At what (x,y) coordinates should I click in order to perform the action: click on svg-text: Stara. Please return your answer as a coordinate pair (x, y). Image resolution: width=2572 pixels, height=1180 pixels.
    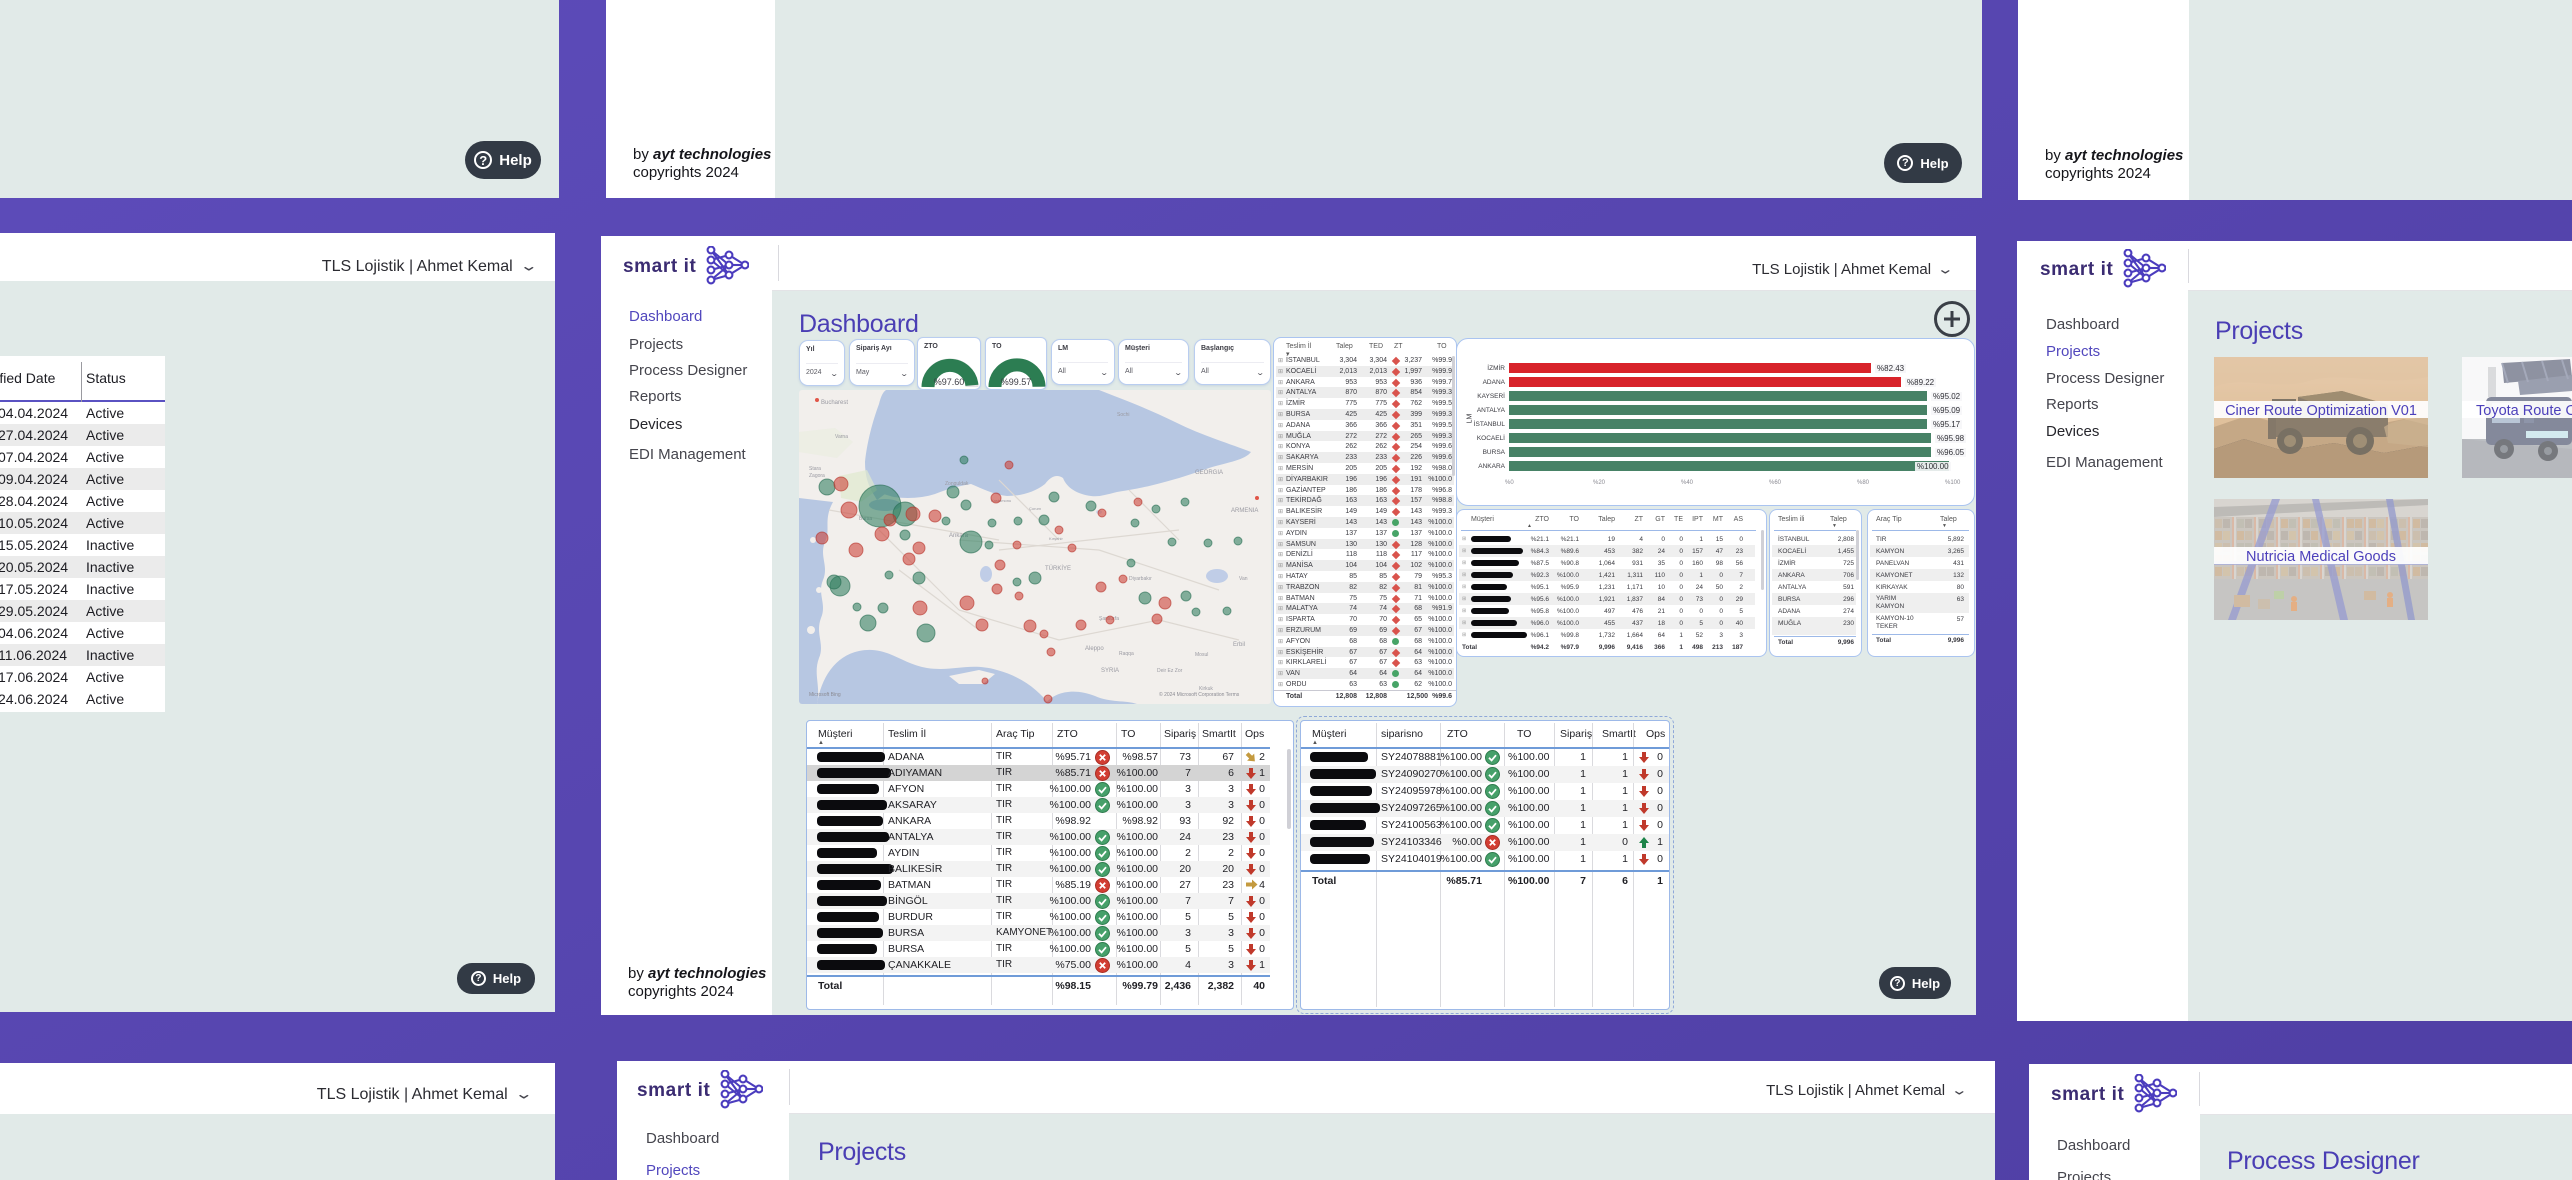
    Looking at the image, I should click on (815, 469).